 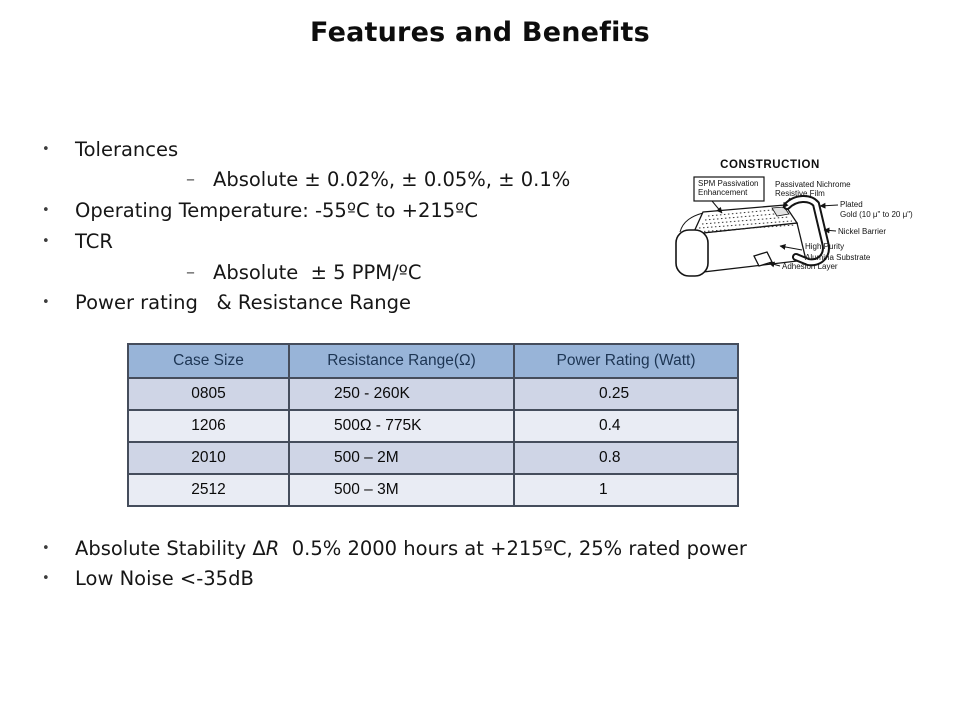 What do you see at coordinates (94, 241) in the screenshot?
I see `bullet-text: TCR` at bounding box center [94, 241].